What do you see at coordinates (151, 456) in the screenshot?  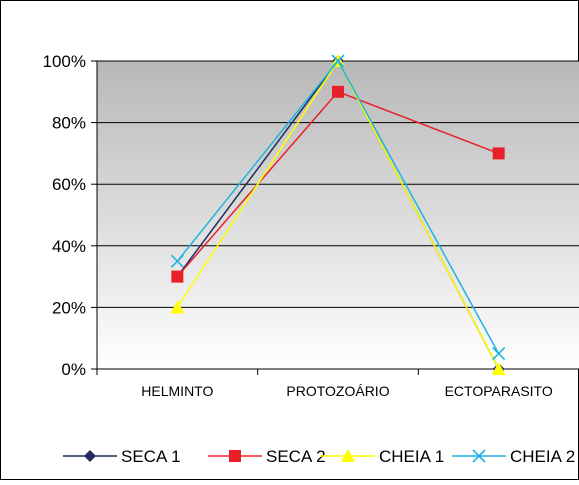 I see `legend-label: SECA 1` at bounding box center [151, 456].